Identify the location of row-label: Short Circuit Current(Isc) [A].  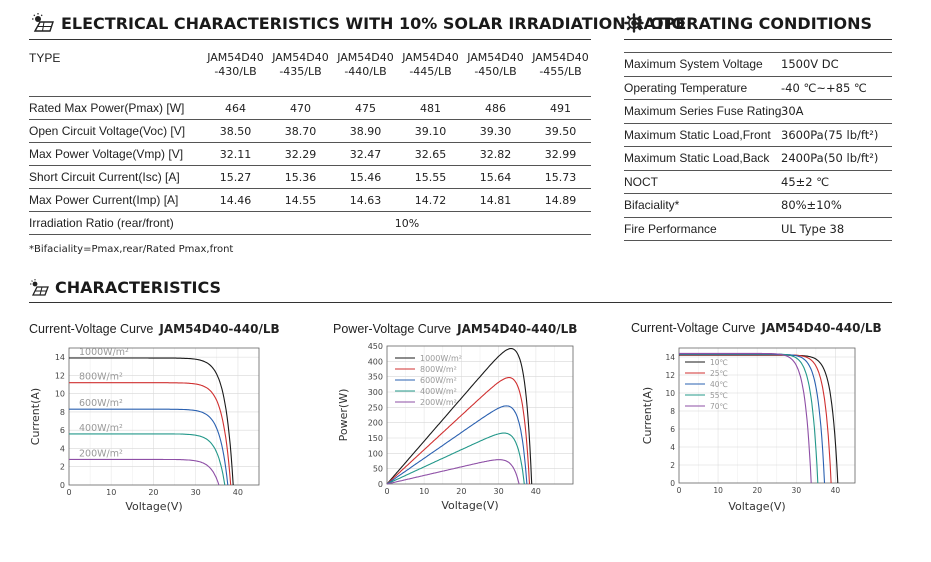
(104, 177).